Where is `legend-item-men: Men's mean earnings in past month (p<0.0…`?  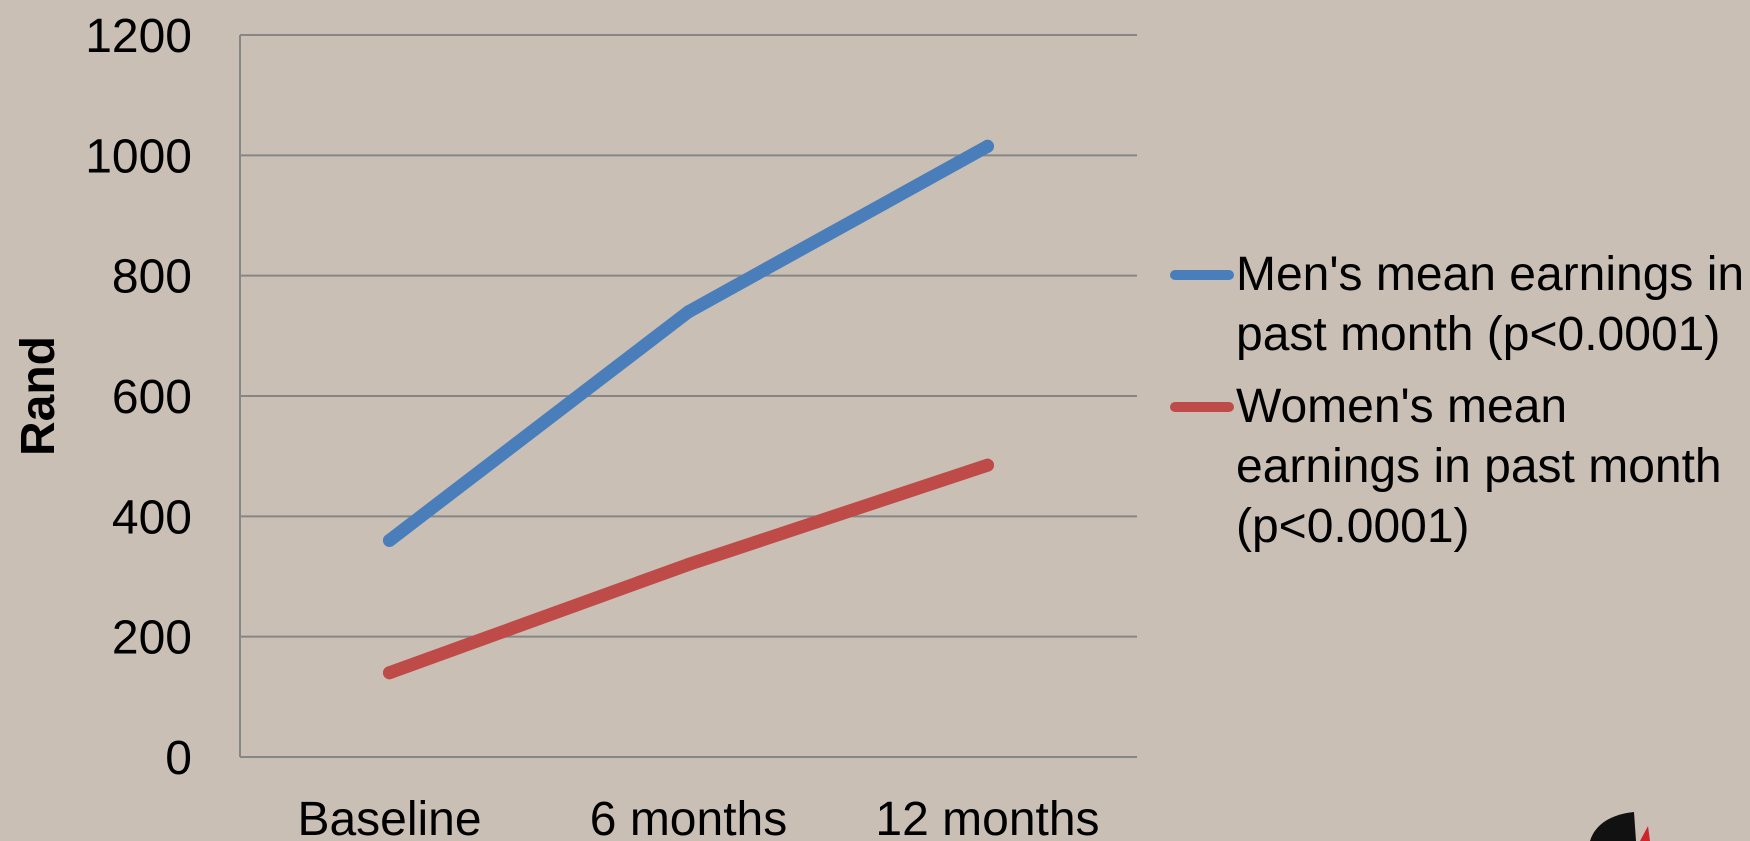
legend-item-men: Men's mean earnings in past month (p<0.0… is located at coordinates (1460, 305).